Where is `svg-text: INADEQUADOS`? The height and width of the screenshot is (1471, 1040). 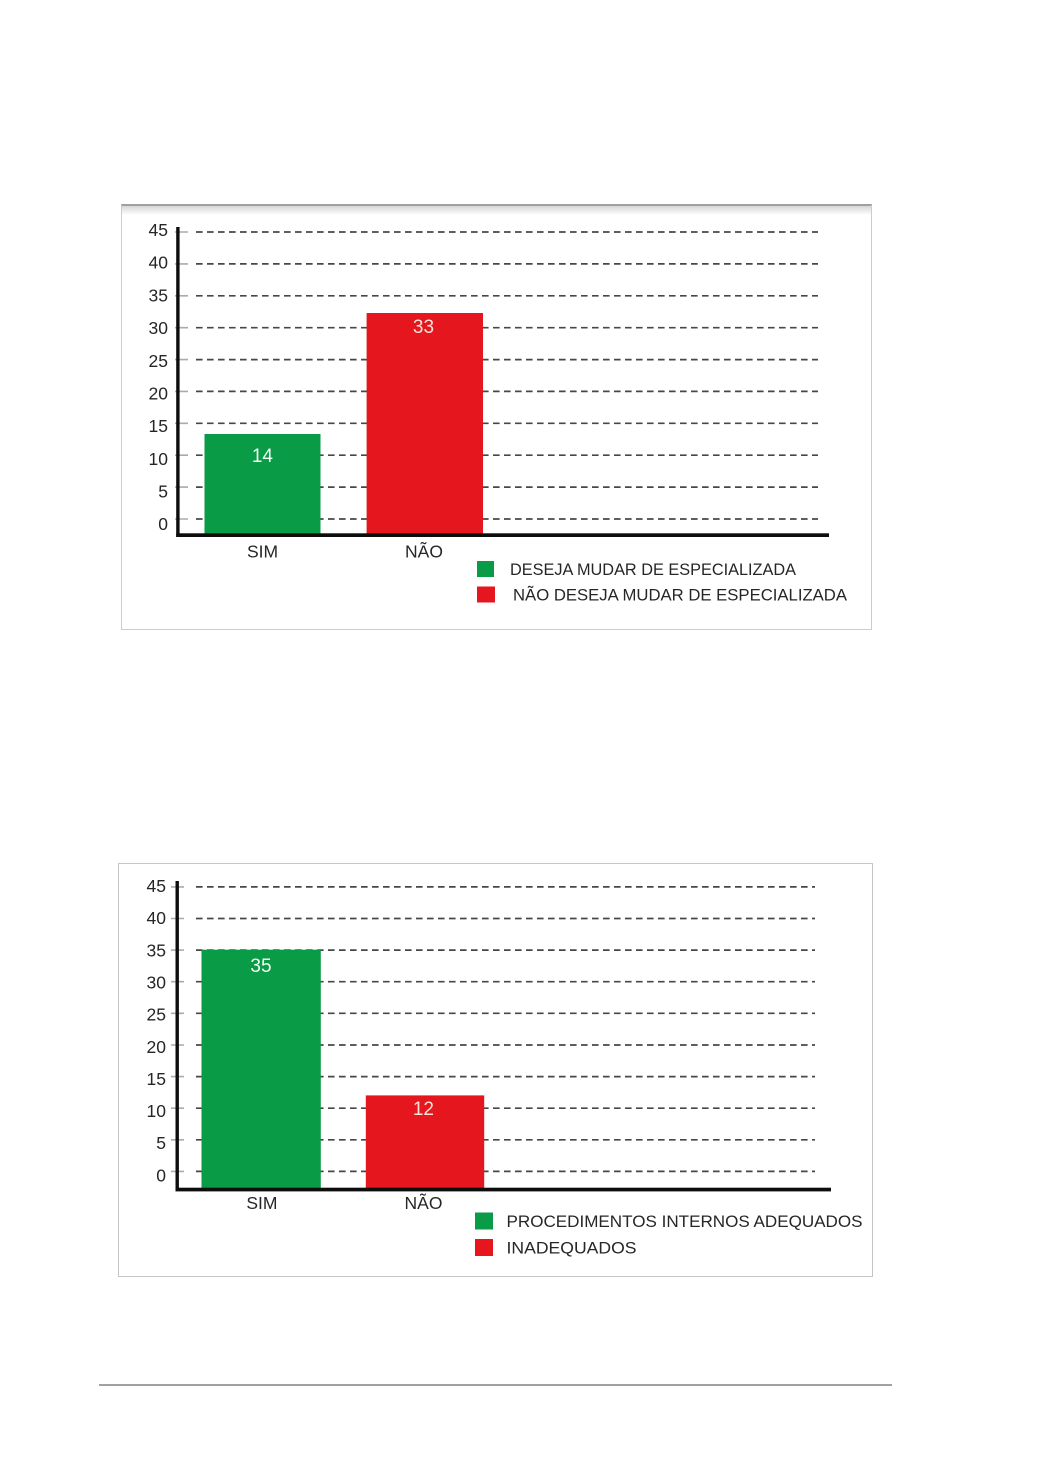 svg-text: INADEQUADOS is located at coordinates (572, 1247).